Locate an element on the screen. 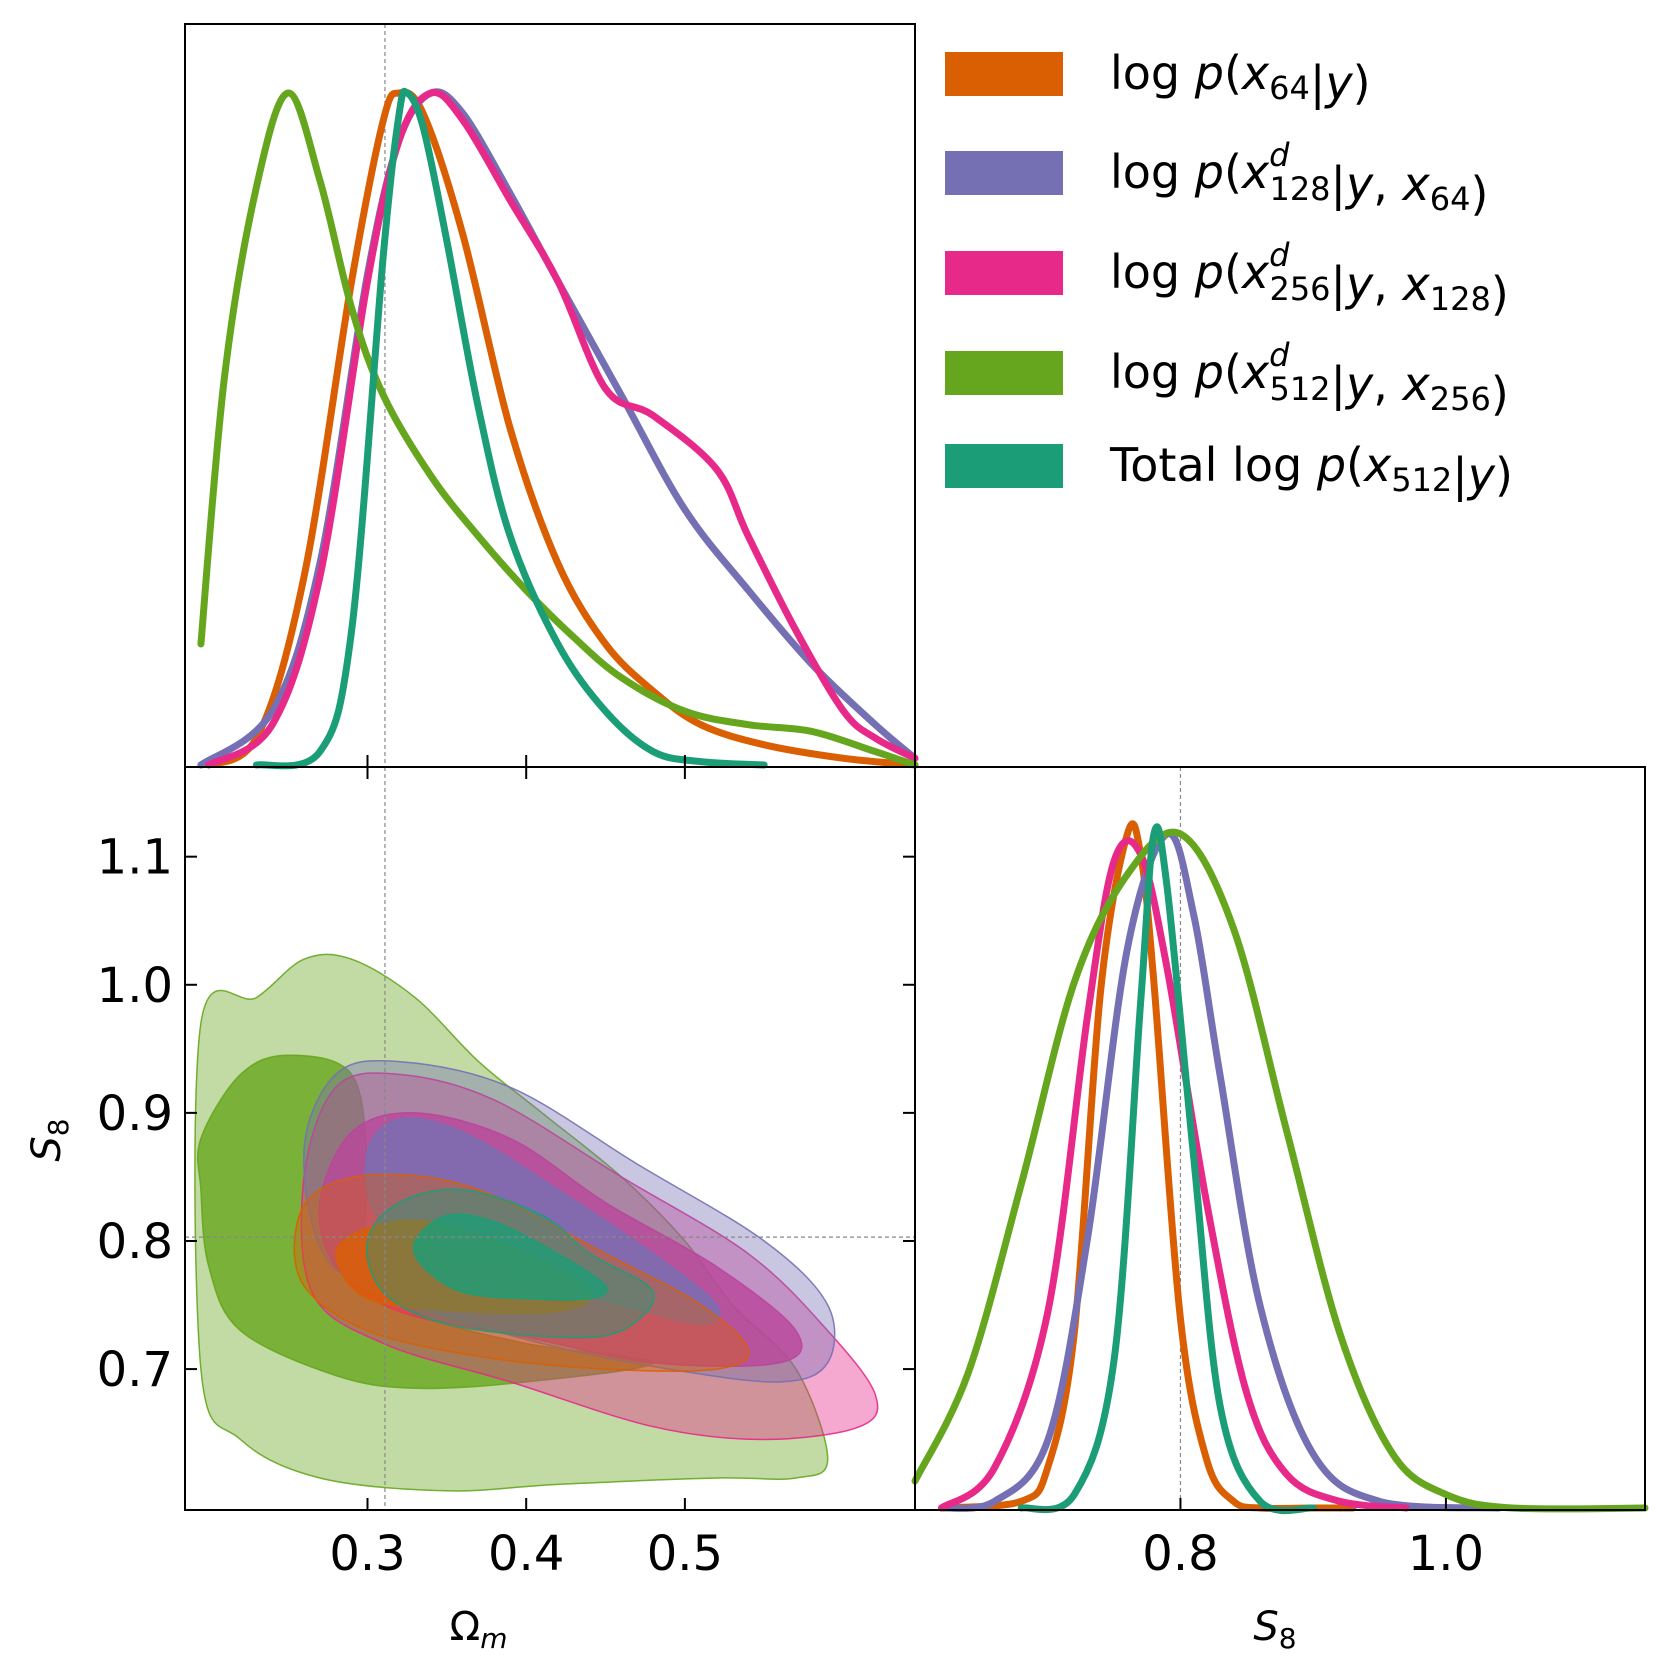  x-tick-label-2: 0.5 is located at coordinates (685, 1554).